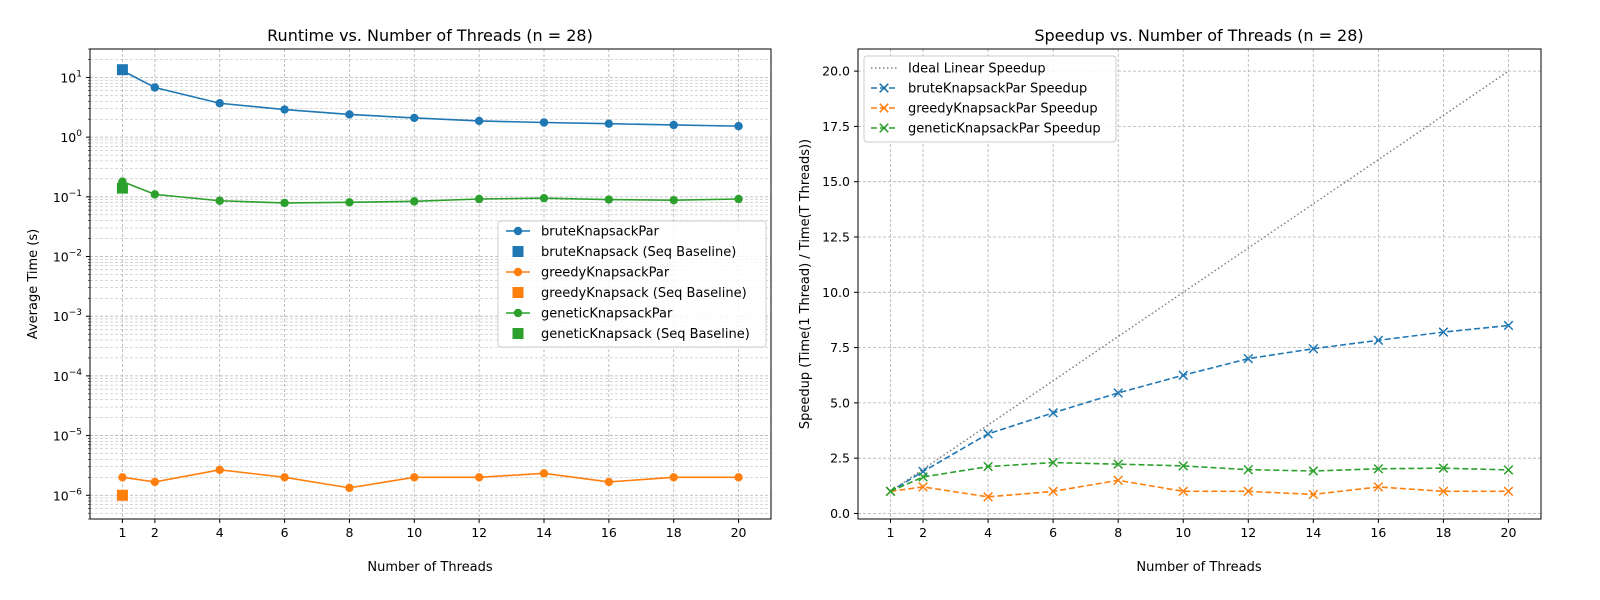 The width and height of the screenshot is (1600, 600). I want to click on runtime-legend-item: greedyKnapsackPar, so click(588, 273).